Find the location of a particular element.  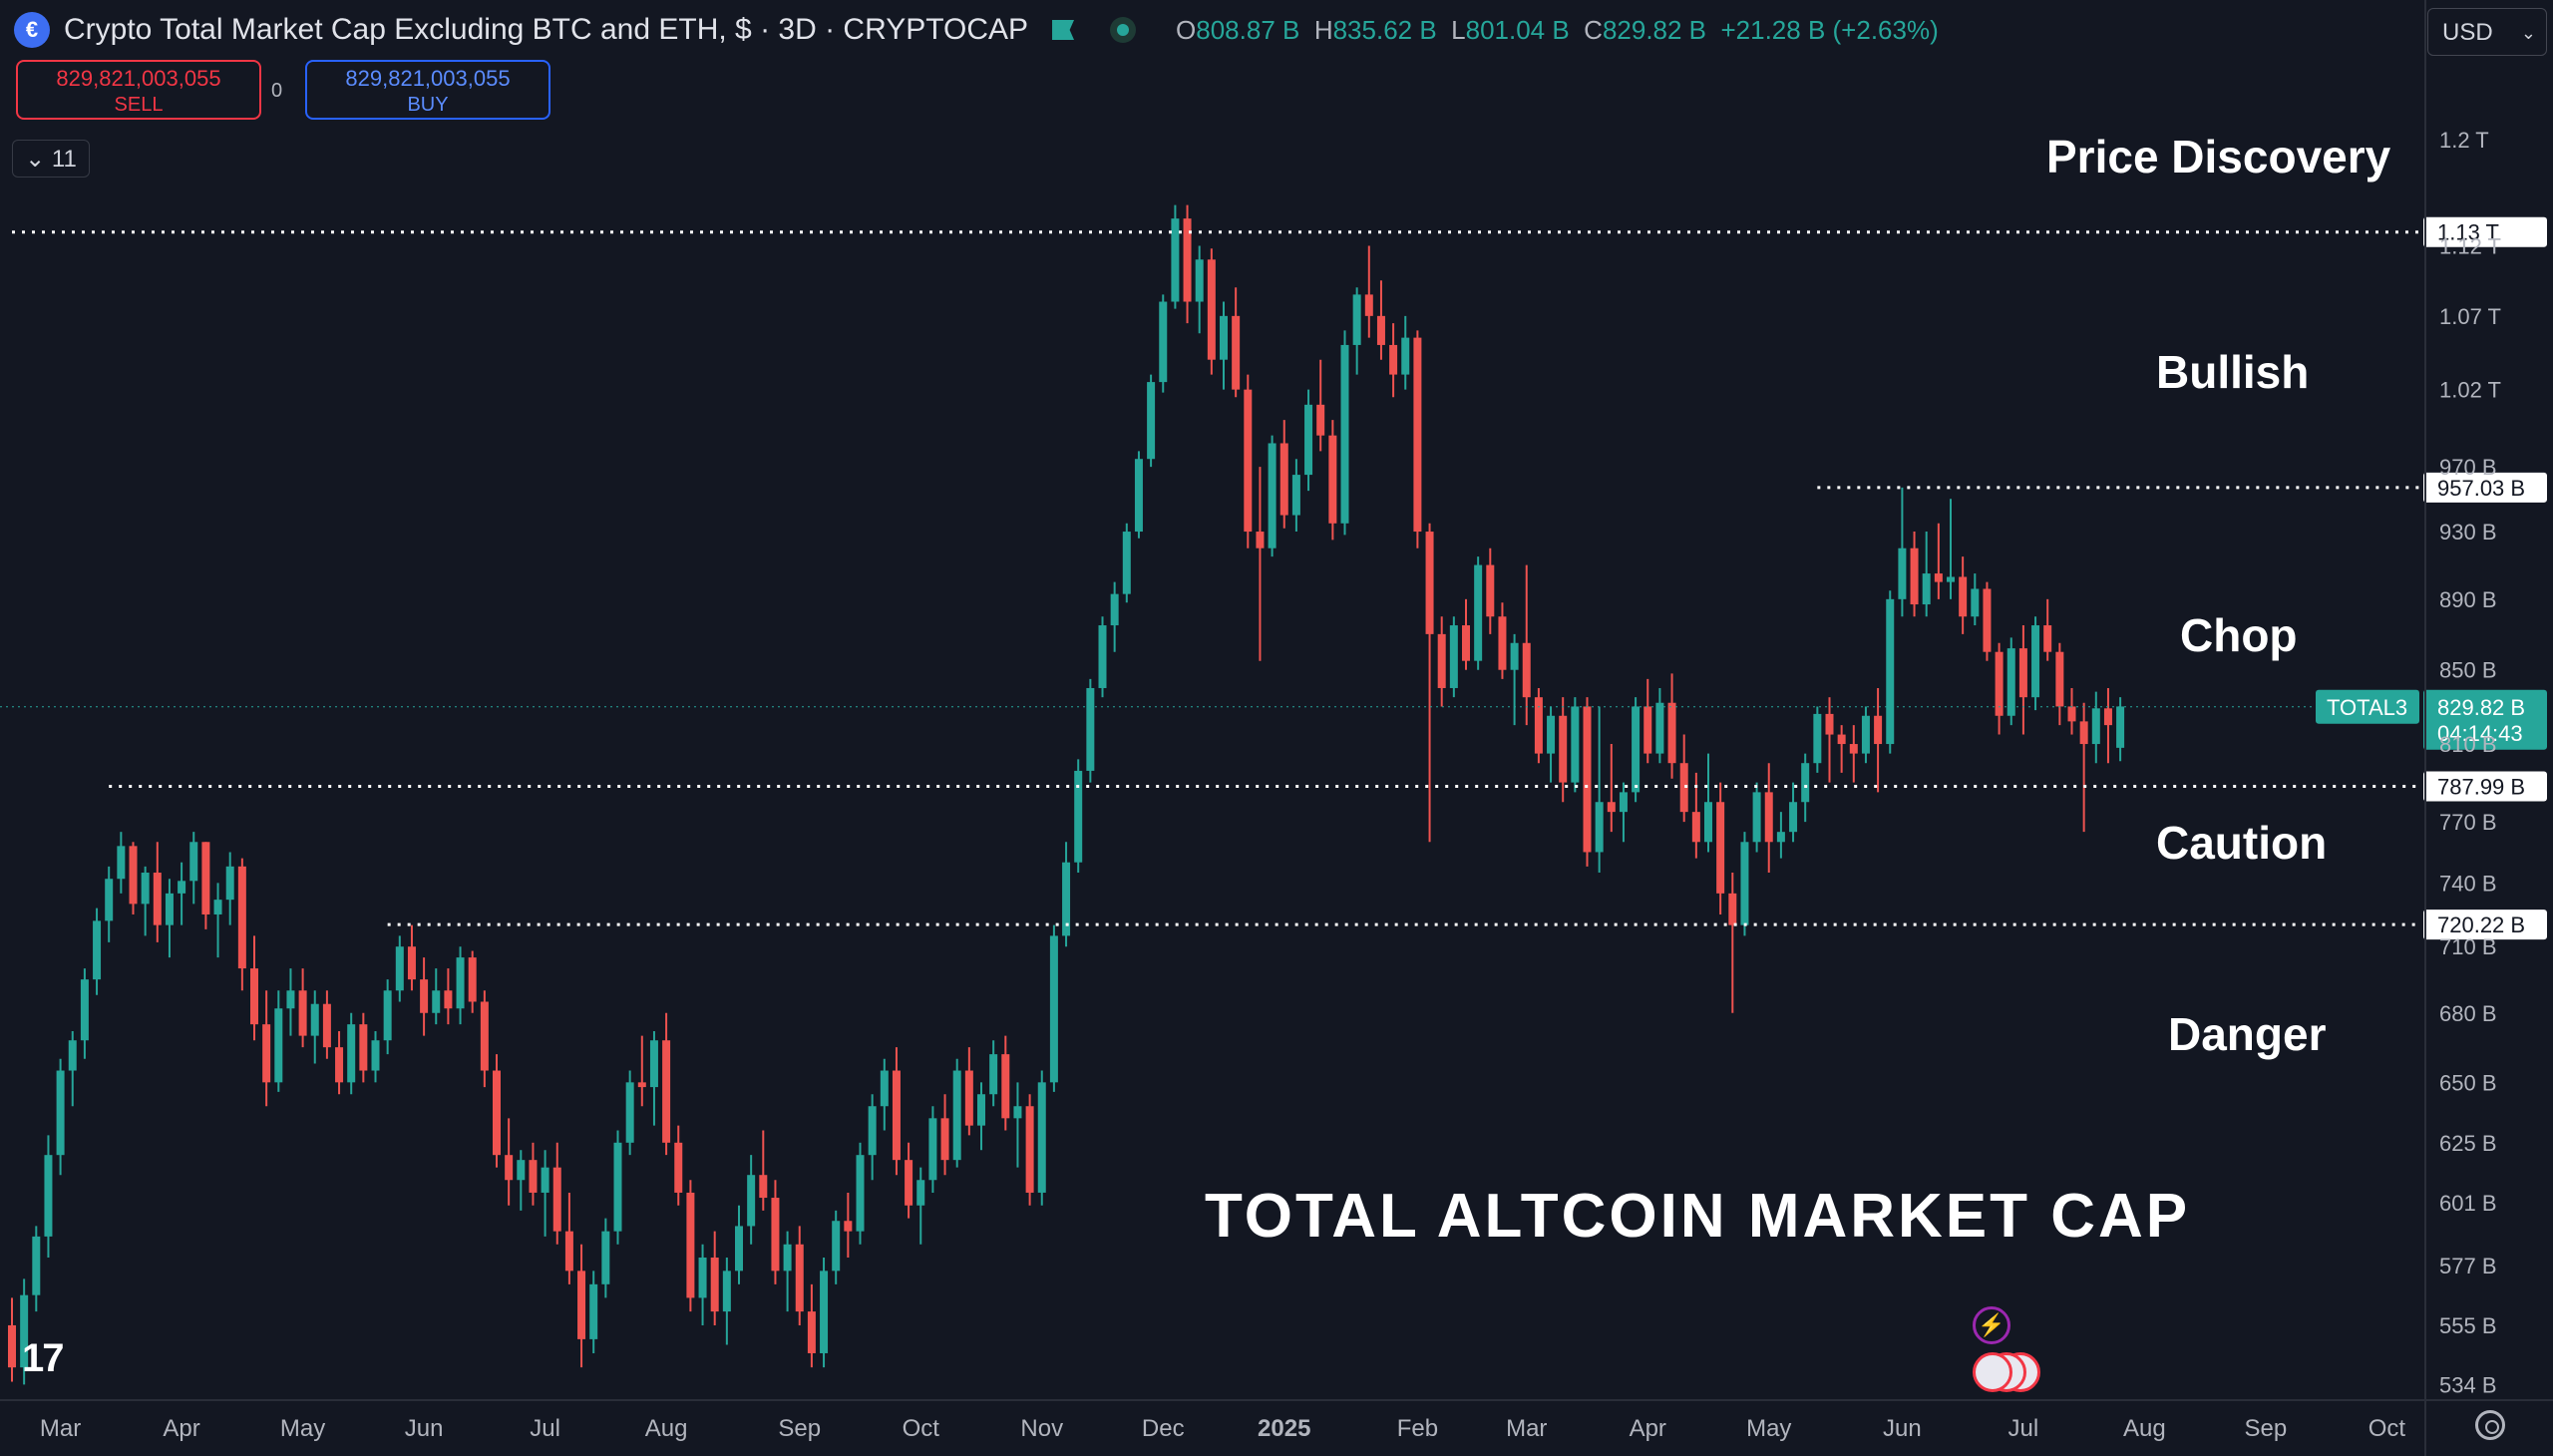

lightning-event-icon: ⚡ is located at coordinates (1992, 1325).